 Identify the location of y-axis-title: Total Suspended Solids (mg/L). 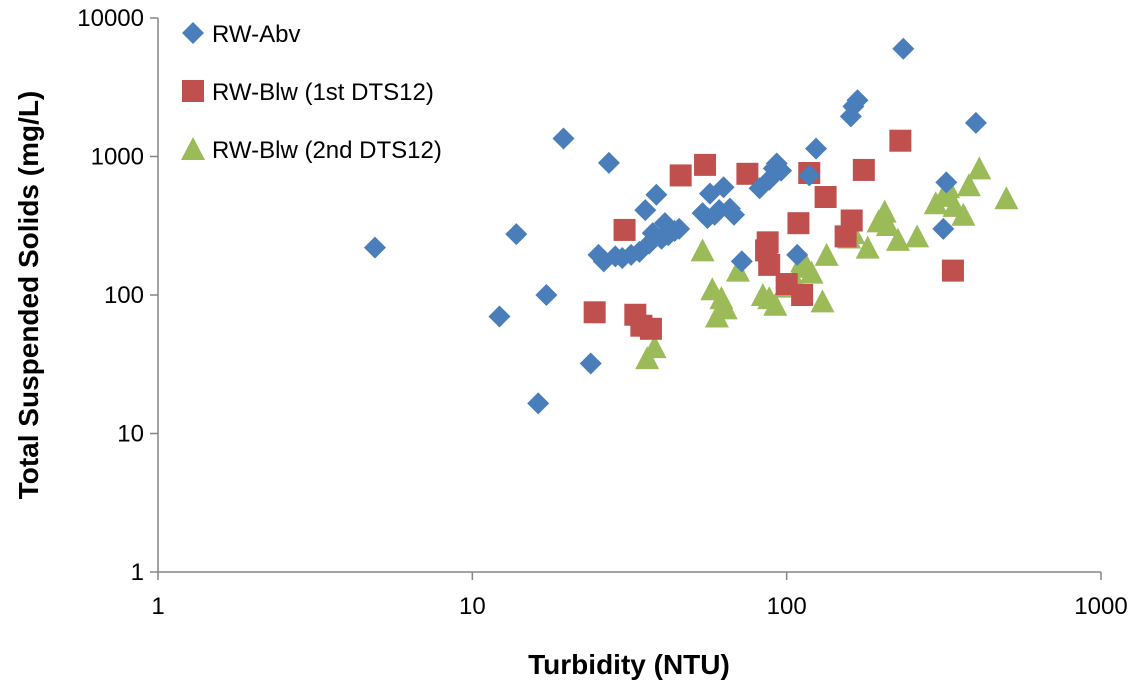
(28, 295).